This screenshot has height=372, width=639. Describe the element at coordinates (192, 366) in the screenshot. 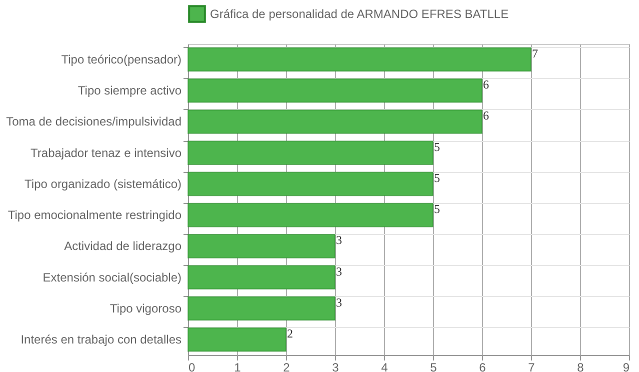

I see `x-tick-label: 0` at that location.